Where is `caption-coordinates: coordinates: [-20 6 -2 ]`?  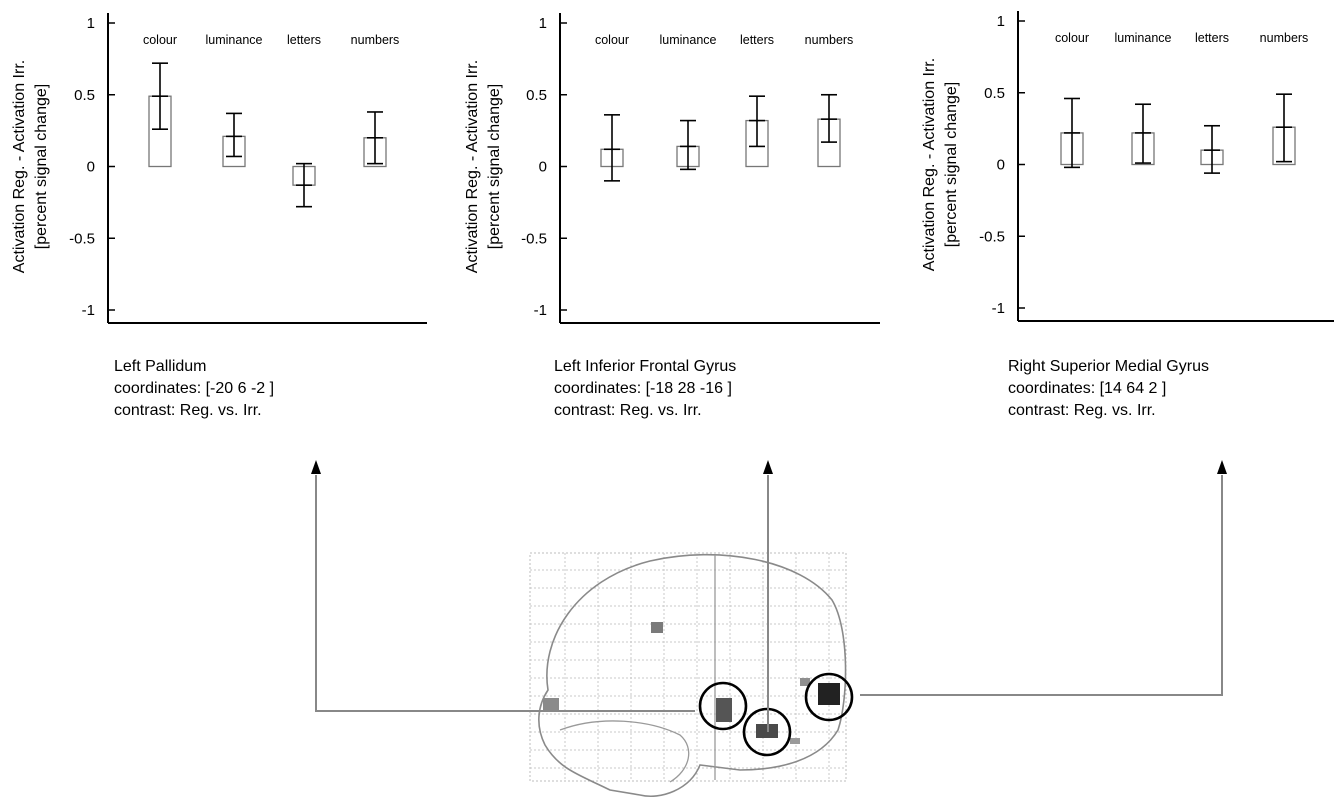 caption-coordinates: coordinates: [-20 6 -2 ] is located at coordinates (194, 388).